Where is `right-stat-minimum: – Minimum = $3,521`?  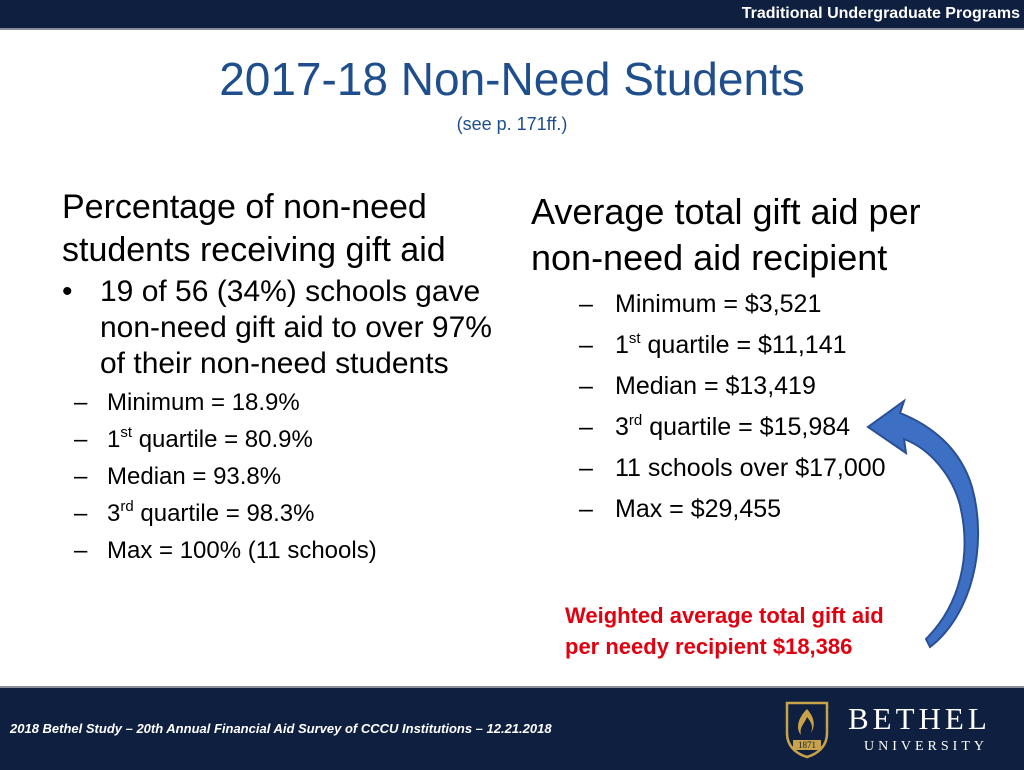 right-stat-minimum: – Minimum = $3,521 is located at coordinates (741, 304).